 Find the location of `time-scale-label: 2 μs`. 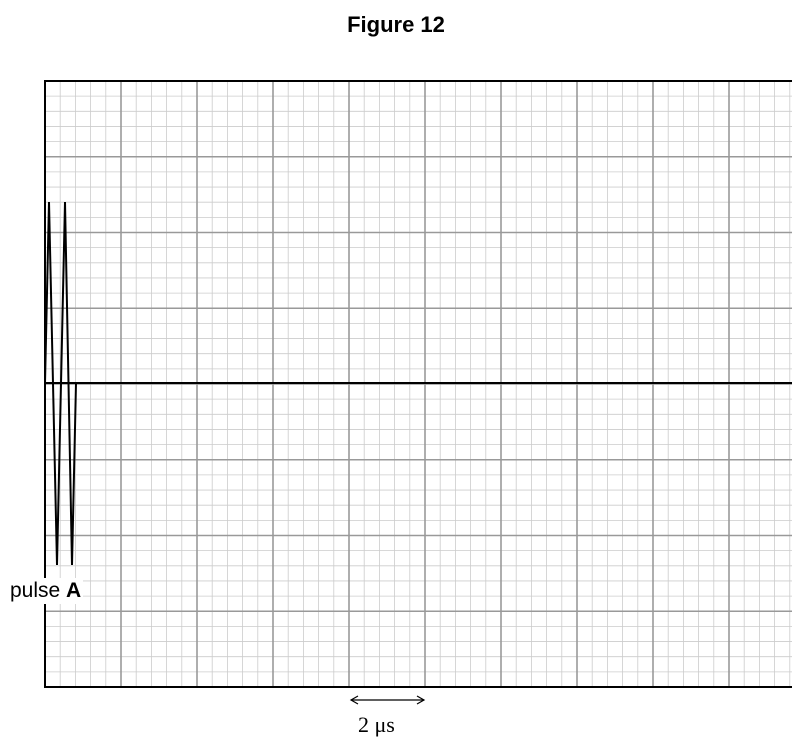

time-scale-label: 2 μs is located at coordinates (376, 724).